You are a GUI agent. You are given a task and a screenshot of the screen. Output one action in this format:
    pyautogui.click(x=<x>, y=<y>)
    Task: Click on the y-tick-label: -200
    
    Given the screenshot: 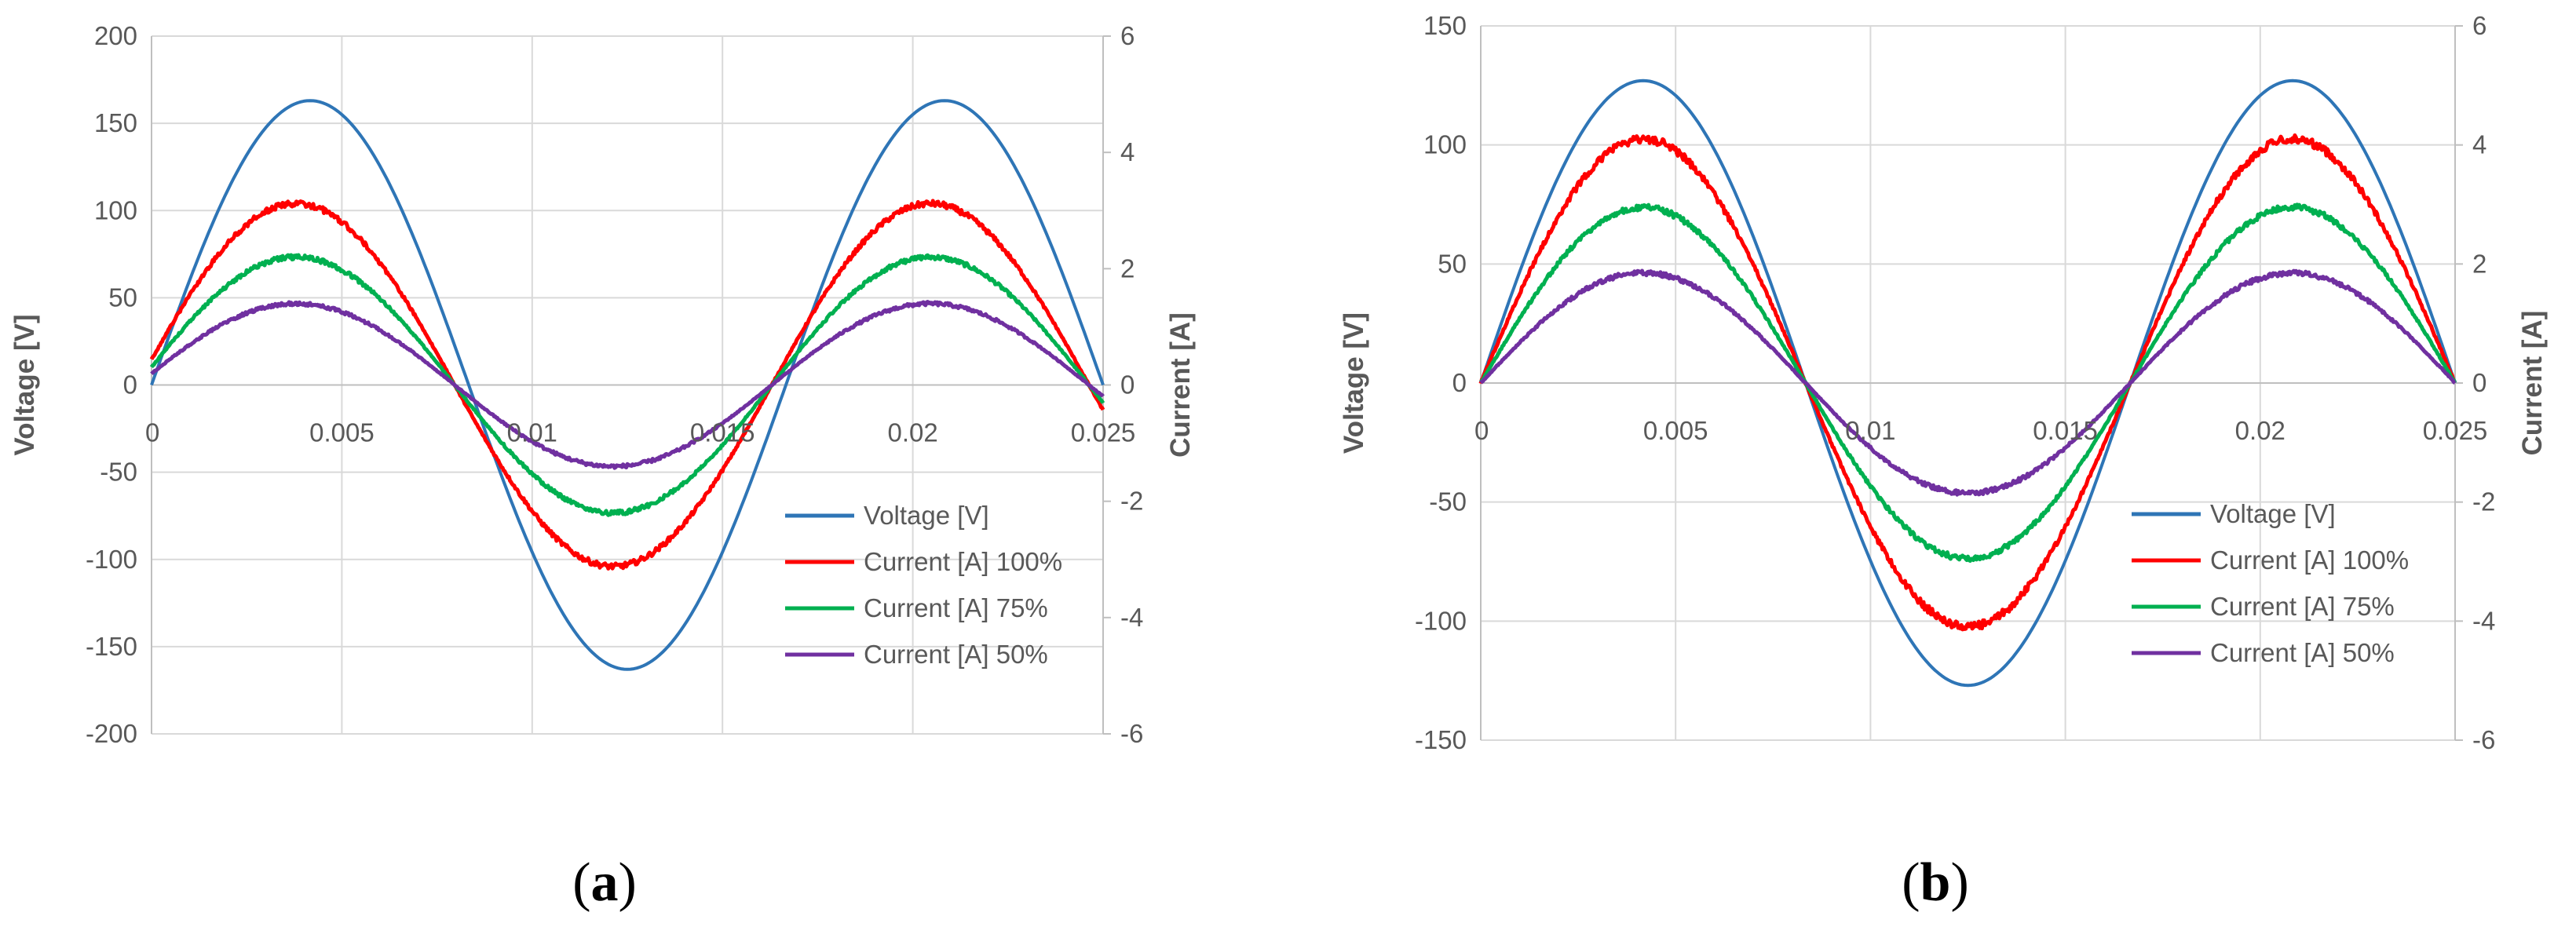 What is the action you would take?
    pyautogui.click(x=112, y=733)
    